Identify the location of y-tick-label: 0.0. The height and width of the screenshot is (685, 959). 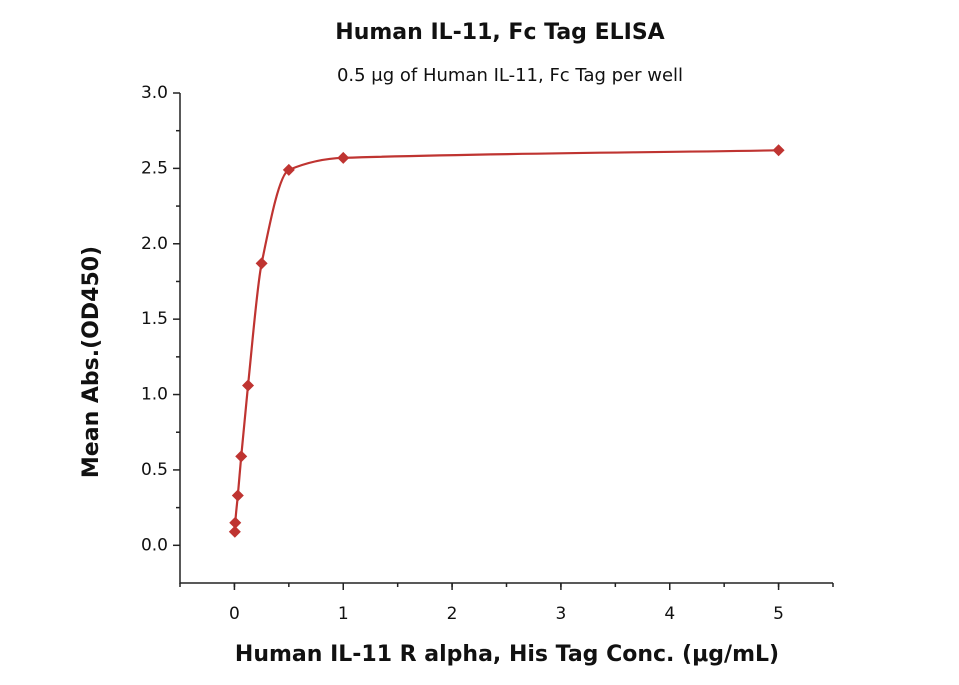
(154, 545).